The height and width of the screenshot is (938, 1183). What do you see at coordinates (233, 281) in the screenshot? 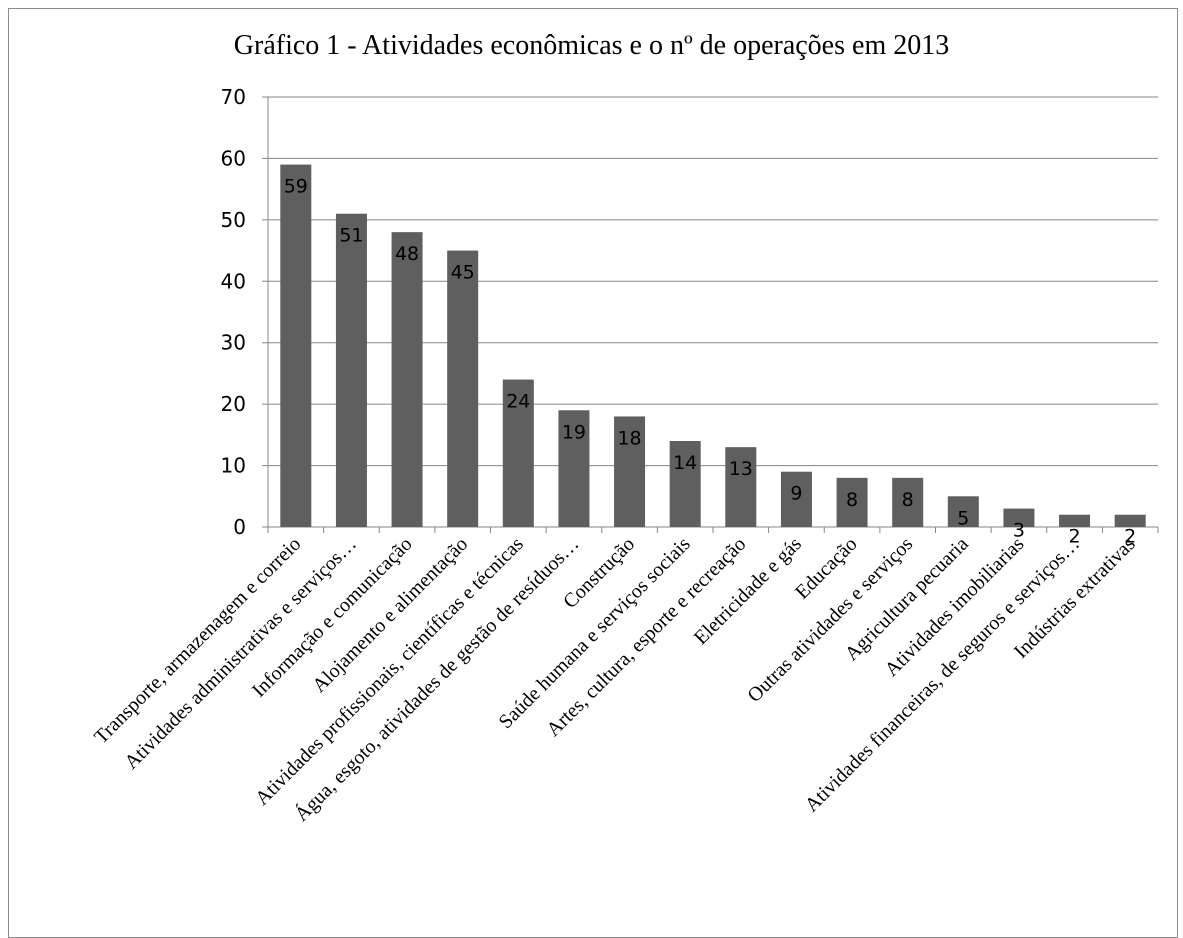
I see `y-tick-label: 40` at bounding box center [233, 281].